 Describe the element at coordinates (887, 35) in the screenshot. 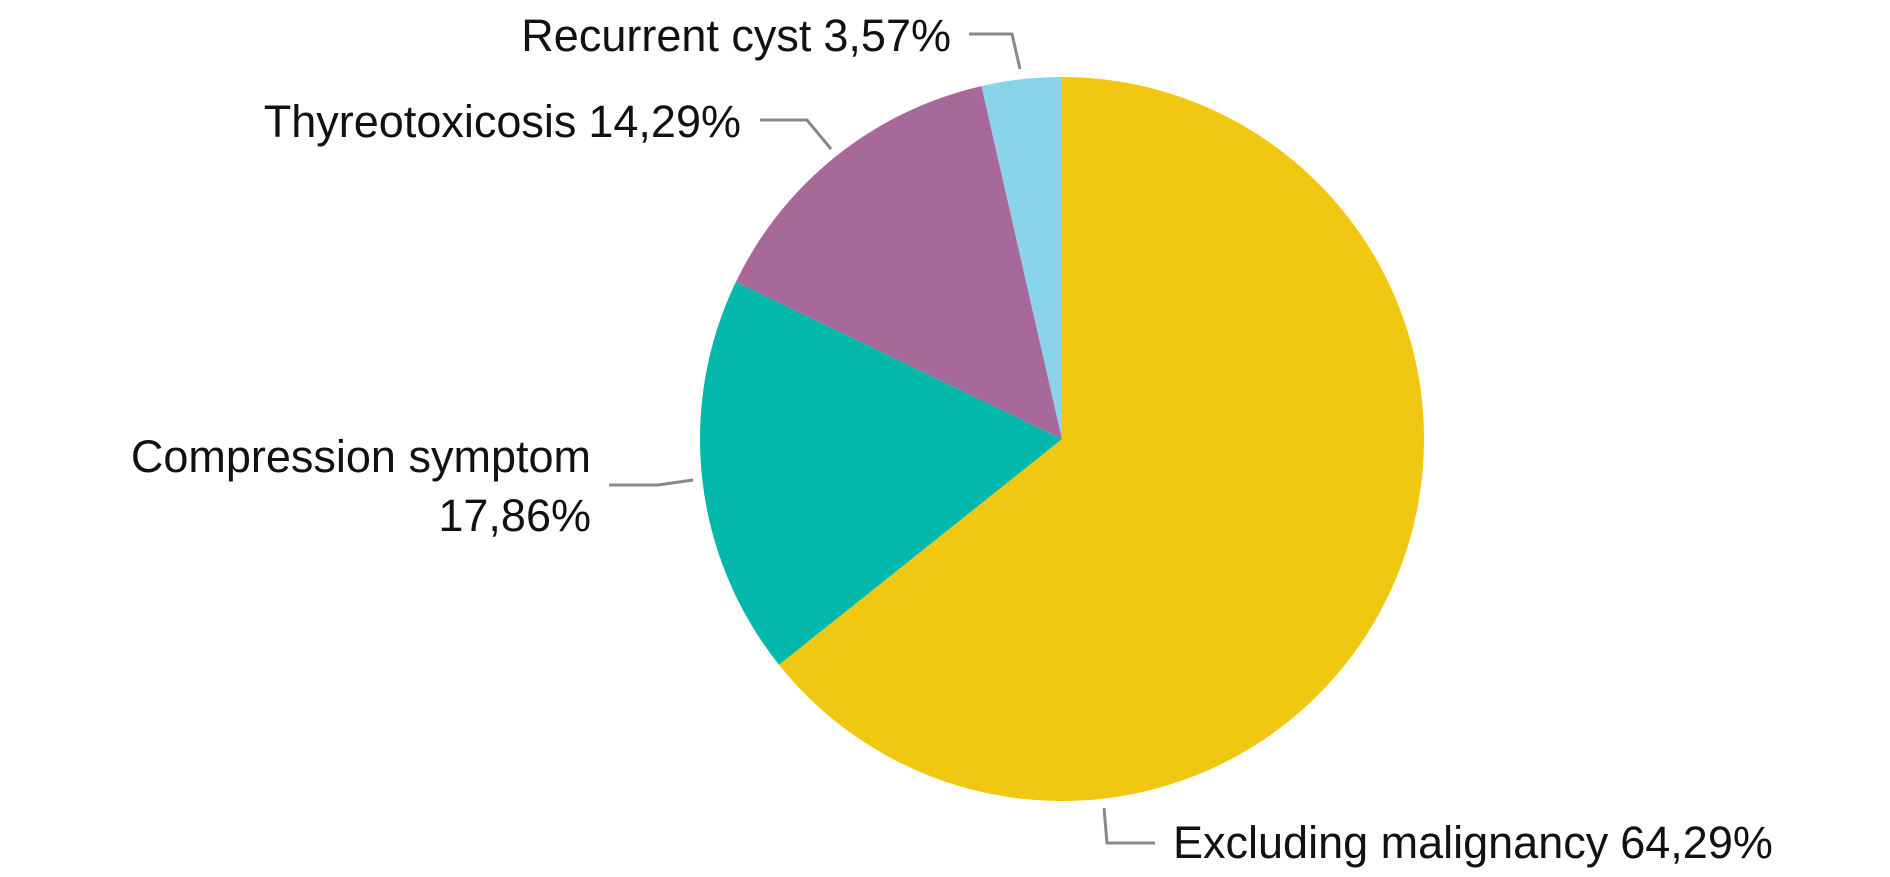

I see `value-label: 3,57%` at that location.